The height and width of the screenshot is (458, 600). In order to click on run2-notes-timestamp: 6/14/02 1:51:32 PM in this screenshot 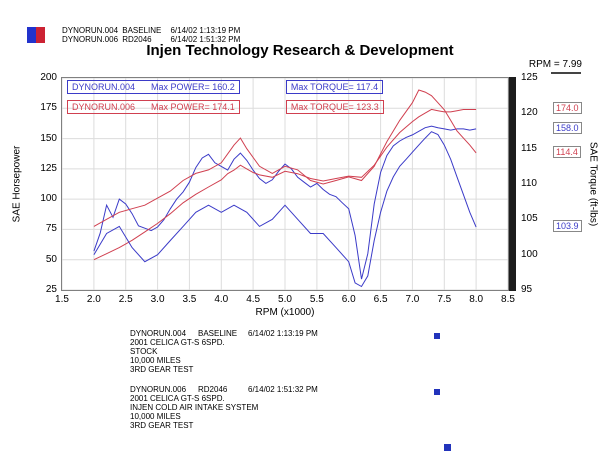, I will do `click(283, 389)`.